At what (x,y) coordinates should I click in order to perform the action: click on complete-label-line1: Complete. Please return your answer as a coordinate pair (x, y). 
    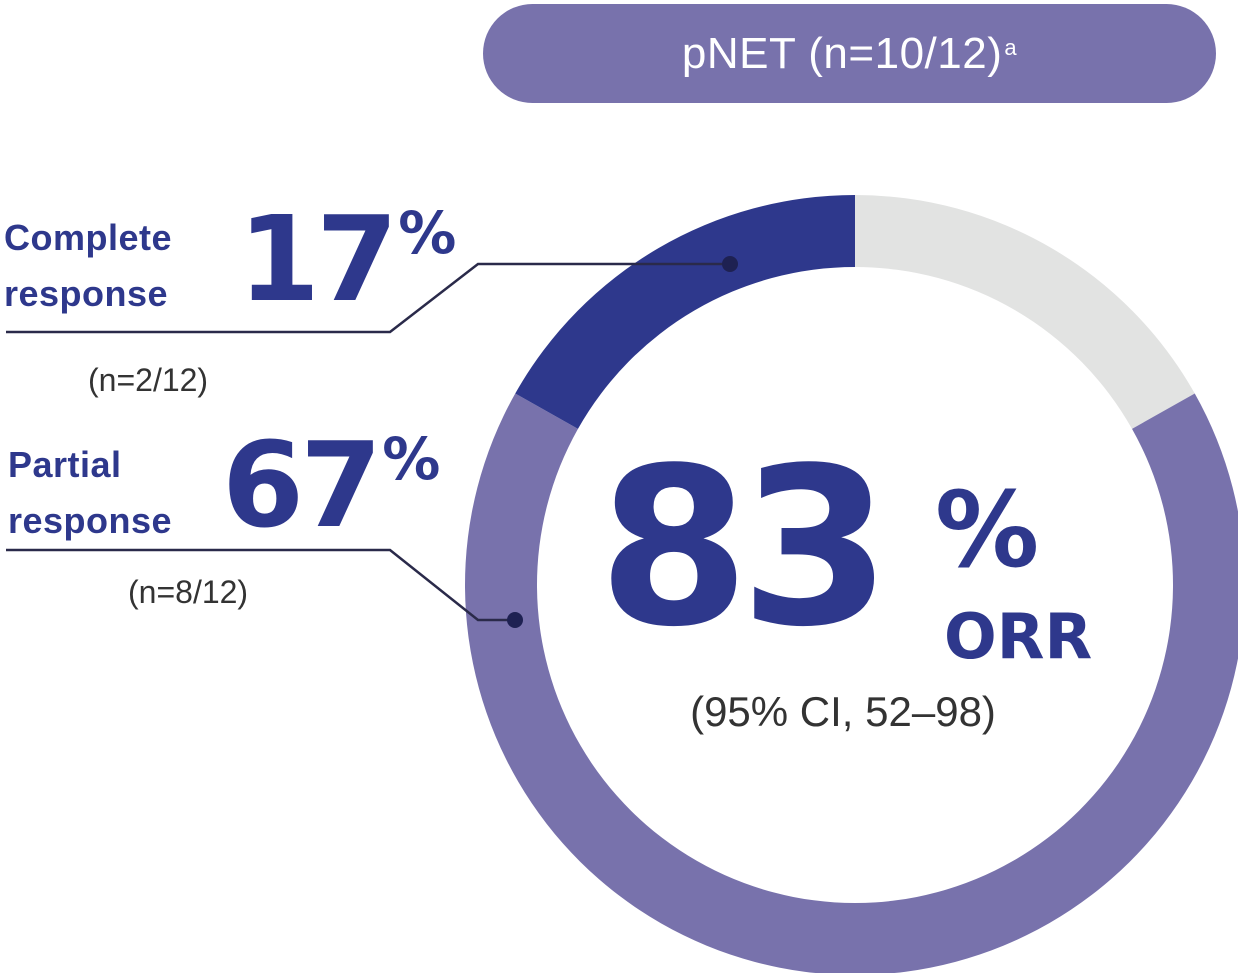
    Looking at the image, I should click on (88, 237).